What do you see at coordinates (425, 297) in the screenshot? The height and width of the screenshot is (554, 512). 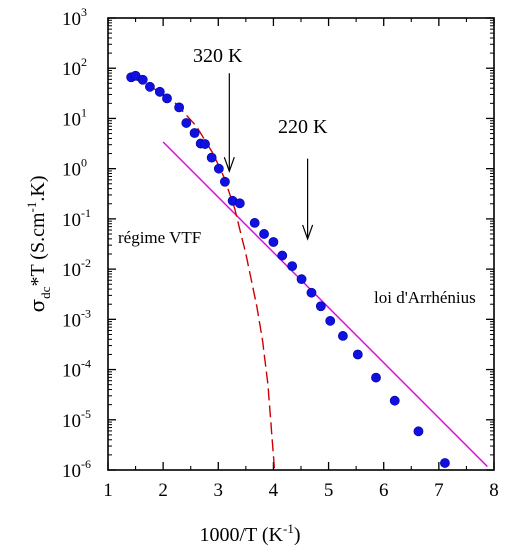 I see `arrhenius-label: loi d'Arrhénius` at bounding box center [425, 297].